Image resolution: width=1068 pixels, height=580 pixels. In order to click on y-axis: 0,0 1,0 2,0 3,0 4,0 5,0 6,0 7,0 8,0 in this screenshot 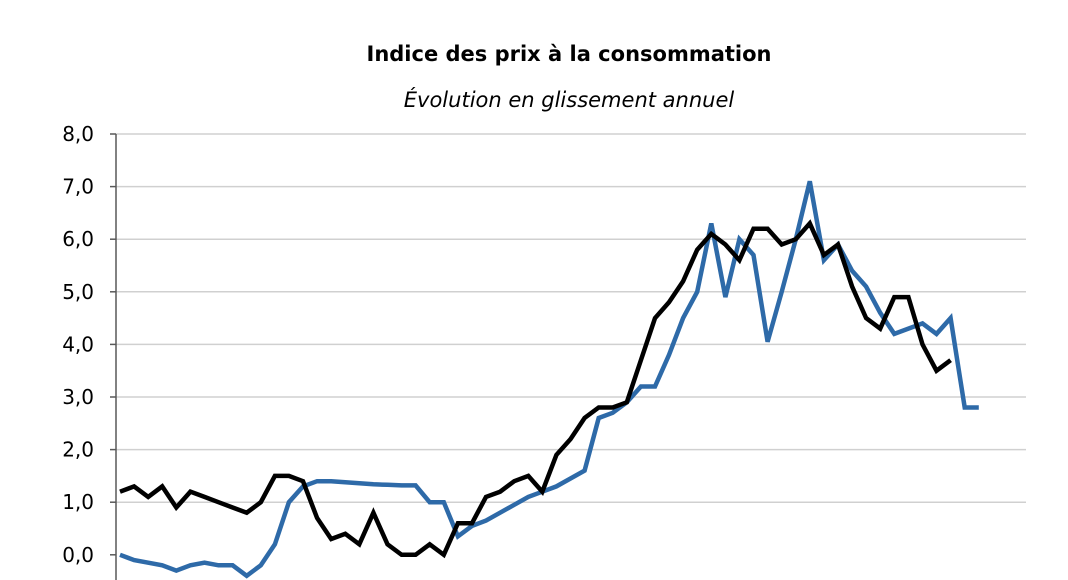, I will do `click(89, 351)`.